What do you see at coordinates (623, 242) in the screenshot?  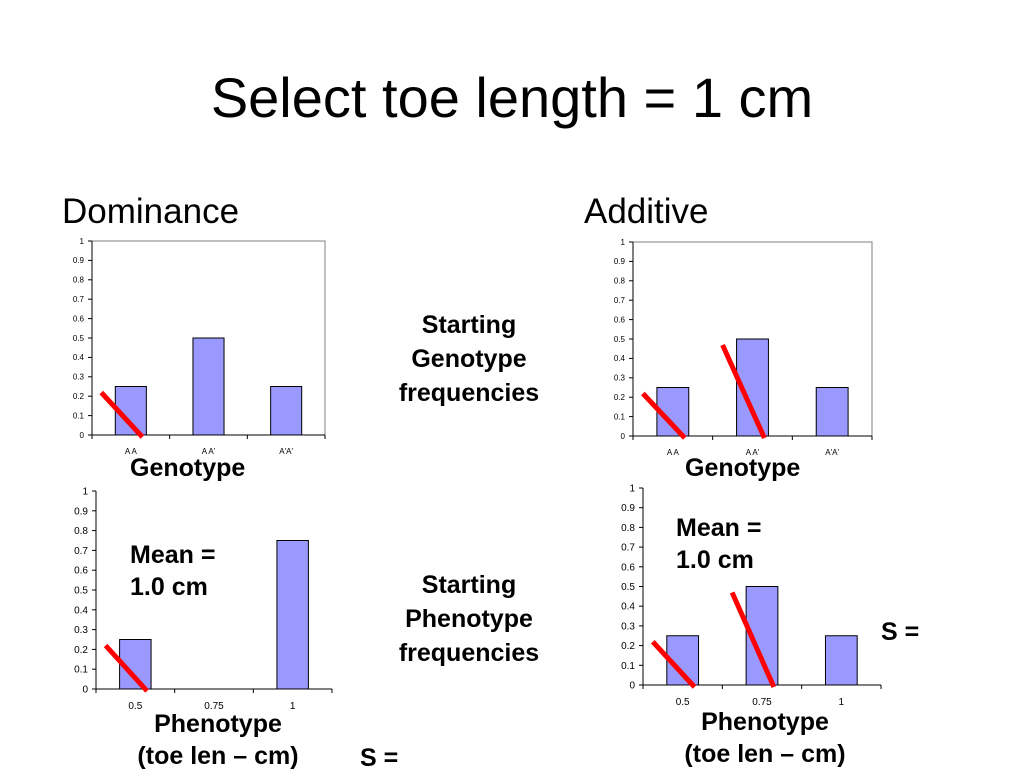 I see `additive-genotype-y-tick-label: 1` at bounding box center [623, 242].